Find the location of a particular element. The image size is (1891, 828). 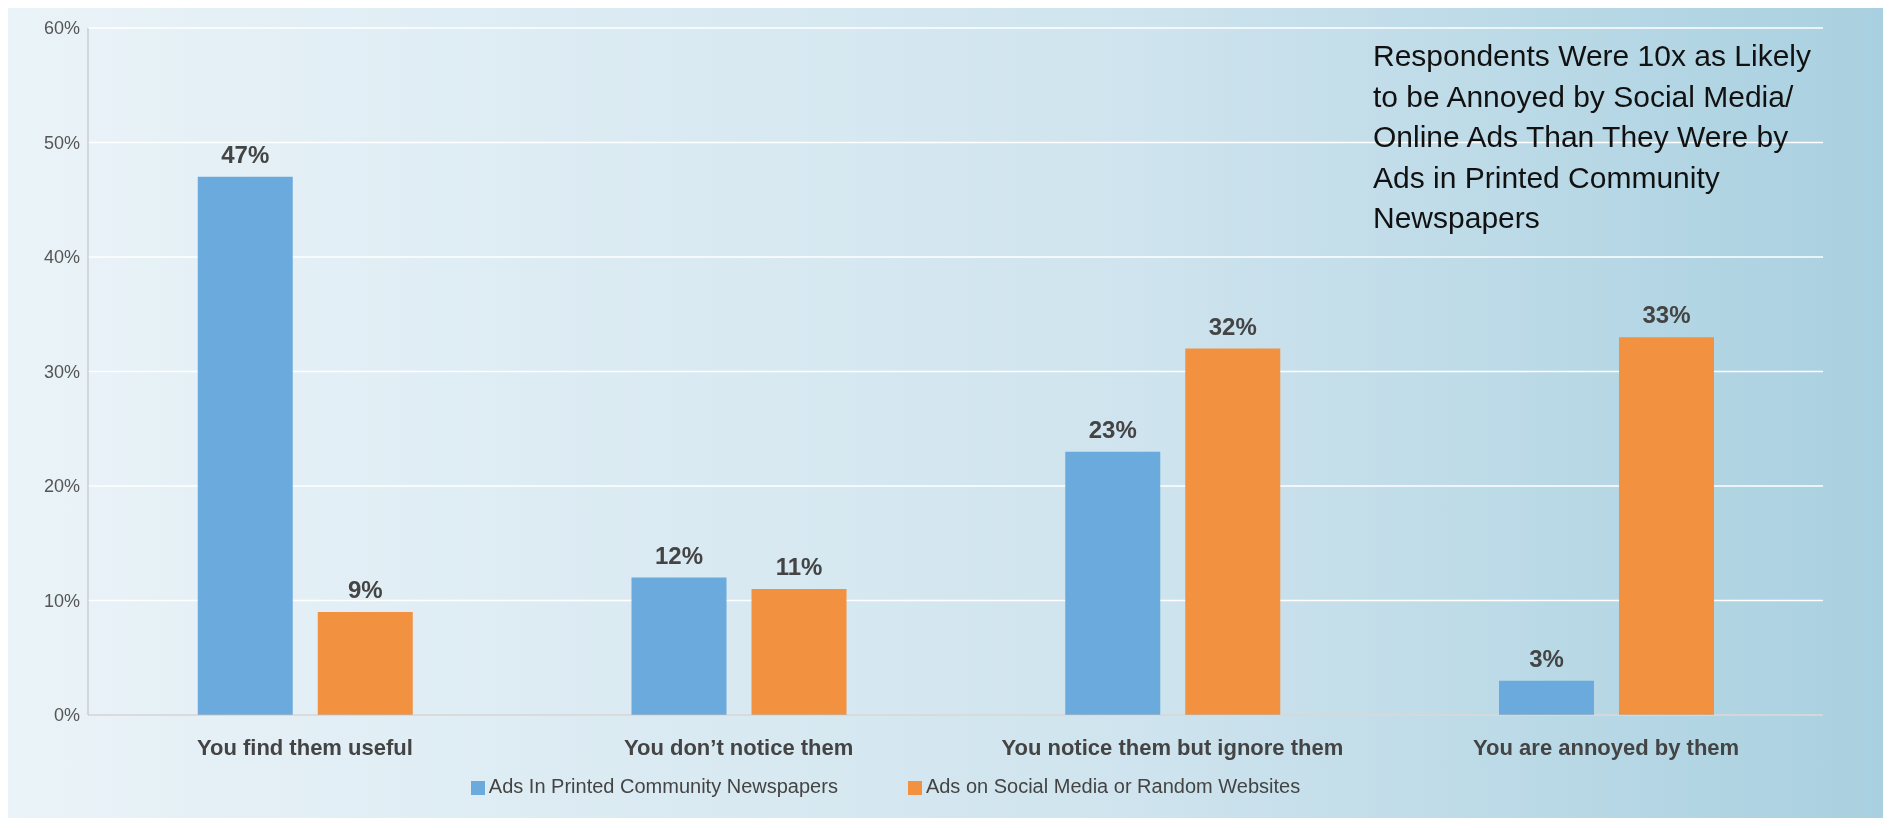

y-tick-label: 30% is located at coordinates (61, 371).